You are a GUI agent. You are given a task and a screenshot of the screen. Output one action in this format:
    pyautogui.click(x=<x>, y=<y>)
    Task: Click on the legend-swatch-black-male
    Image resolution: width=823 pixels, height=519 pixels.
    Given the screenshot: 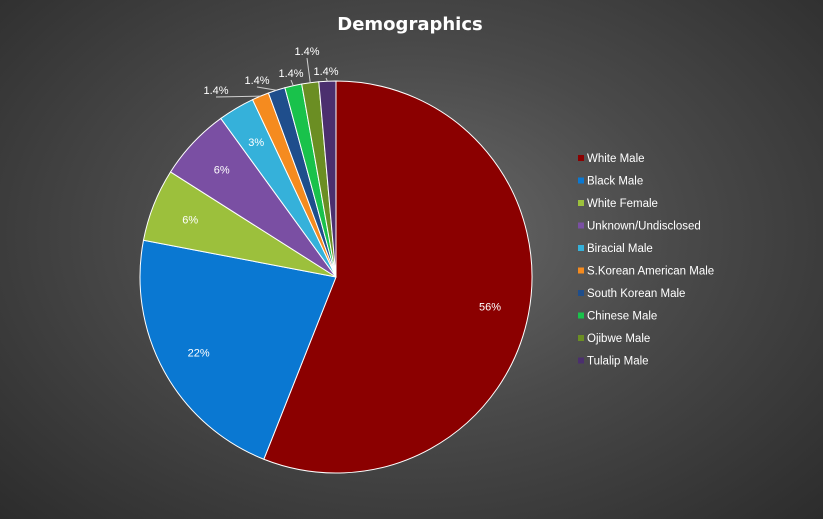 What is the action you would take?
    pyautogui.click(x=581, y=180)
    